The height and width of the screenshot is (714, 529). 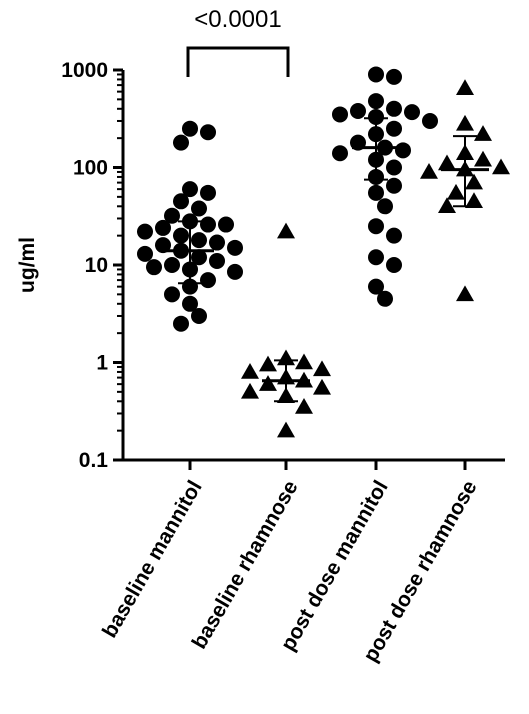 What do you see at coordinates (94, 460) in the screenshot?
I see `y-tick-label: 0.1` at bounding box center [94, 460].